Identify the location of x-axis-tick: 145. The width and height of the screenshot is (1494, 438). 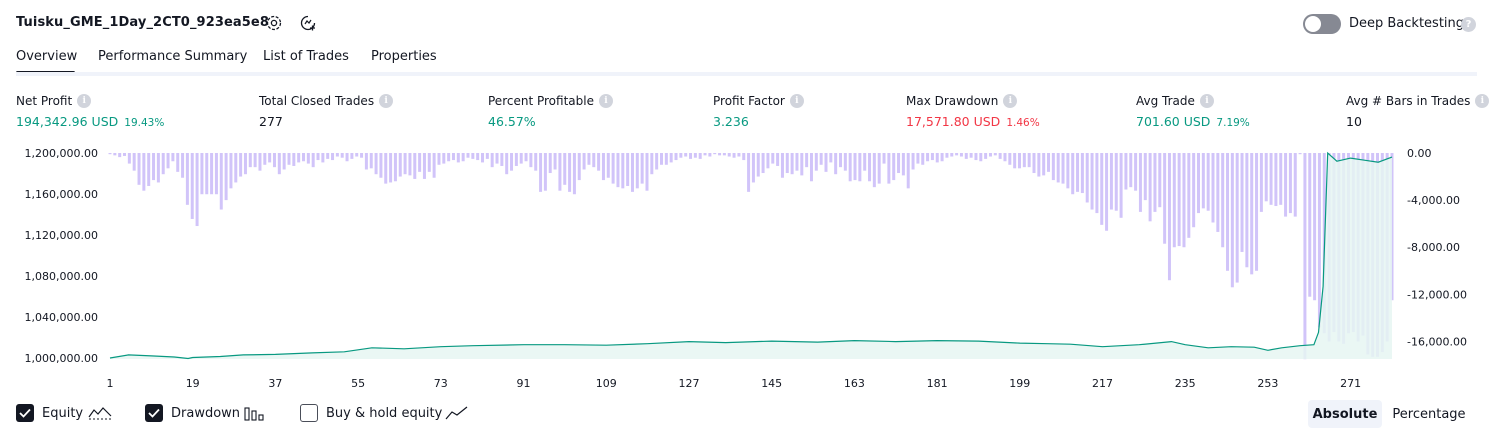
(771, 383).